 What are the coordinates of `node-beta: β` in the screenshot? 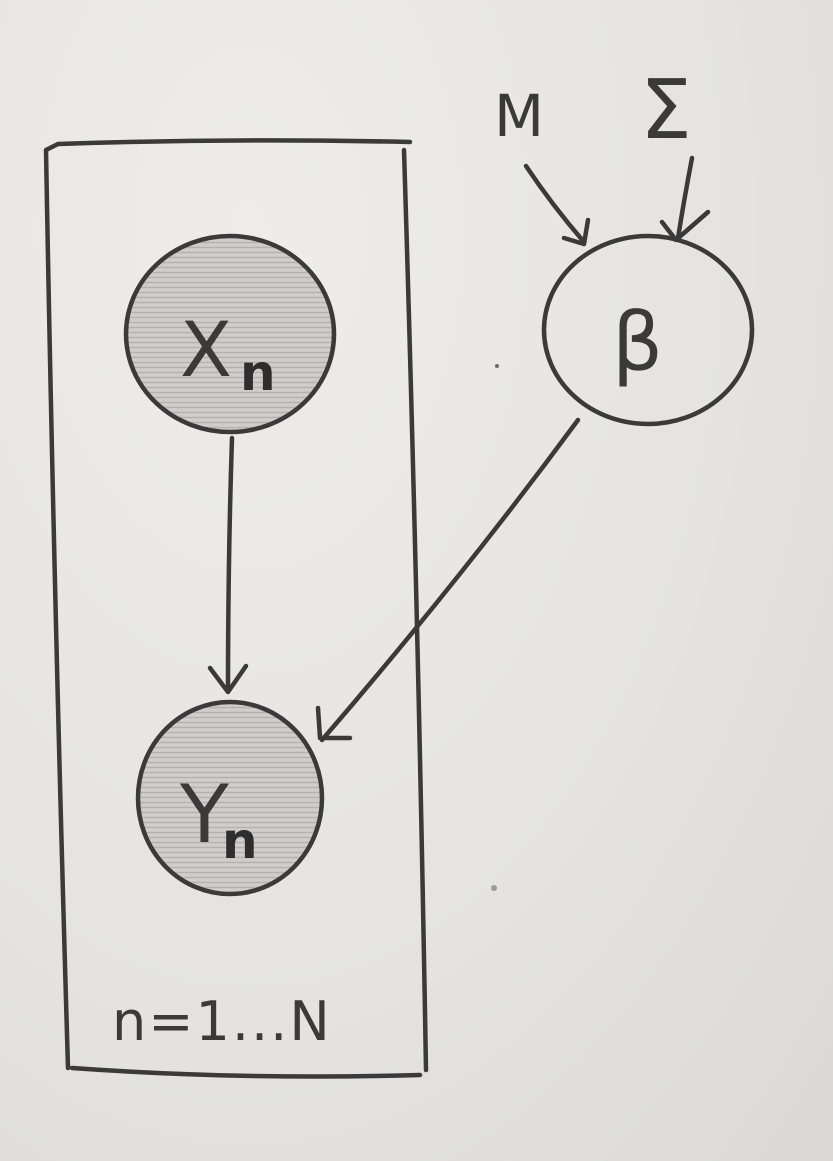 It's located at (648, 330).